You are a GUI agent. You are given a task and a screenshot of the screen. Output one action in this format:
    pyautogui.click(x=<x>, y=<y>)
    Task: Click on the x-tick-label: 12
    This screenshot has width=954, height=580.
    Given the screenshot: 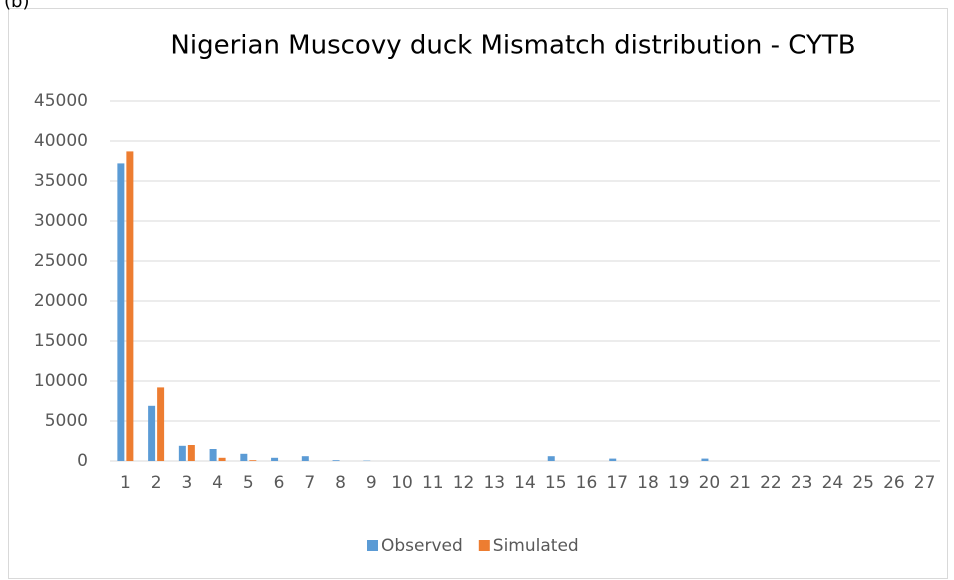 What is the action you would take?
    pyautogui.click(x=464, y=483)
    